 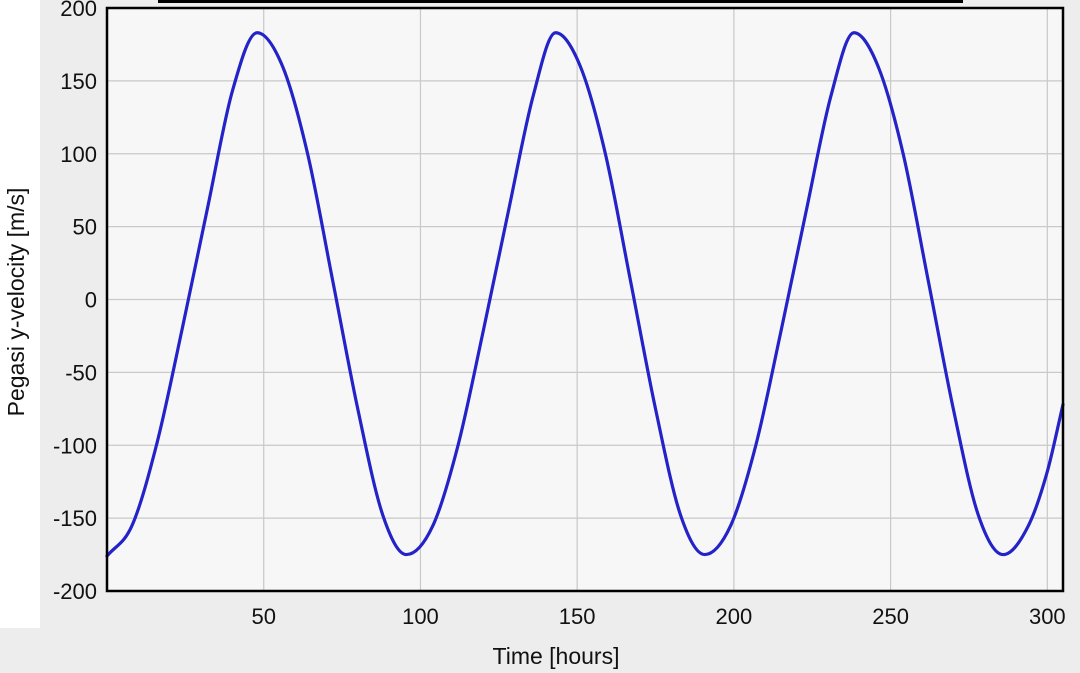 I want to click on y-tick-label: 200, so click(x=78, y=10).